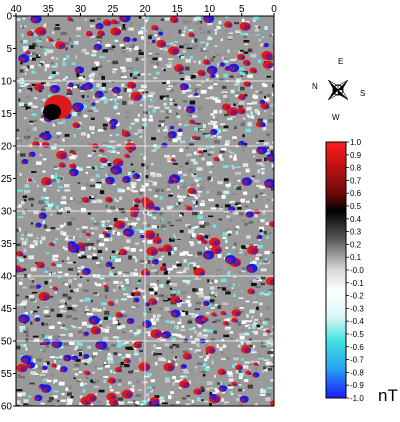 Image resolution: width=400 pixels, height=422 pixels. I want to click on x-tick-label: 20, so click(145, 9).